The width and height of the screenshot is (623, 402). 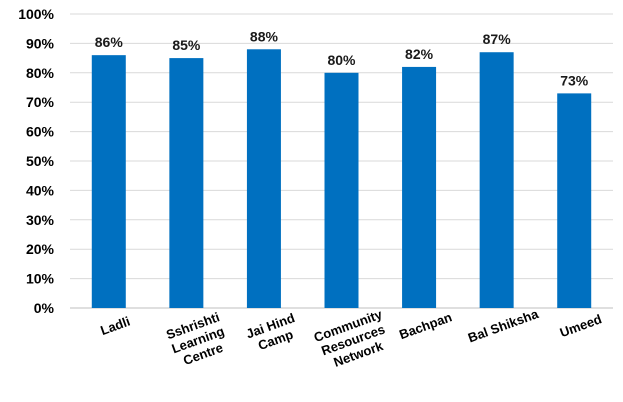 I want to click on y-tick-label: 90%, so click(x=40, y=43).